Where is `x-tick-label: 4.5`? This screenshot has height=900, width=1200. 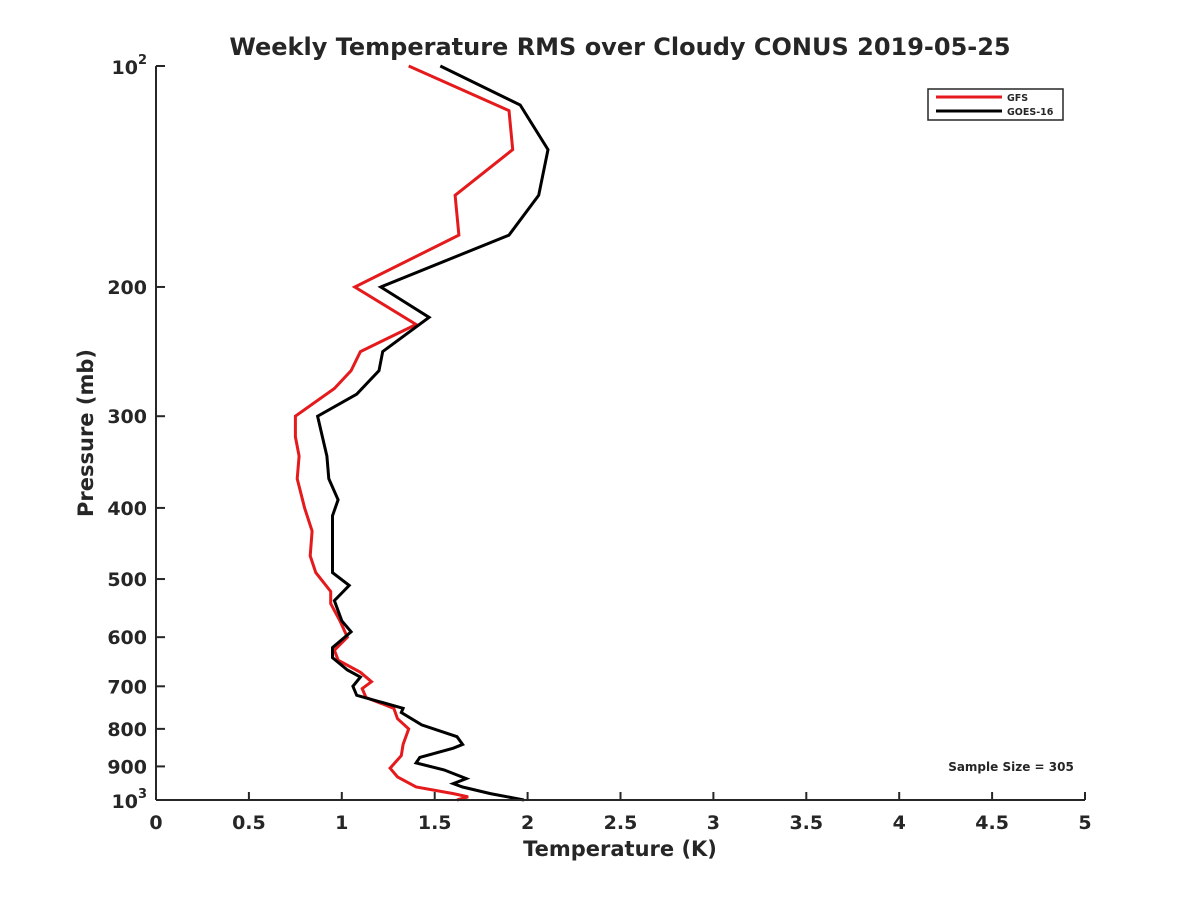
x-tick-label: 4.5 is located at coordinates (992, 823).